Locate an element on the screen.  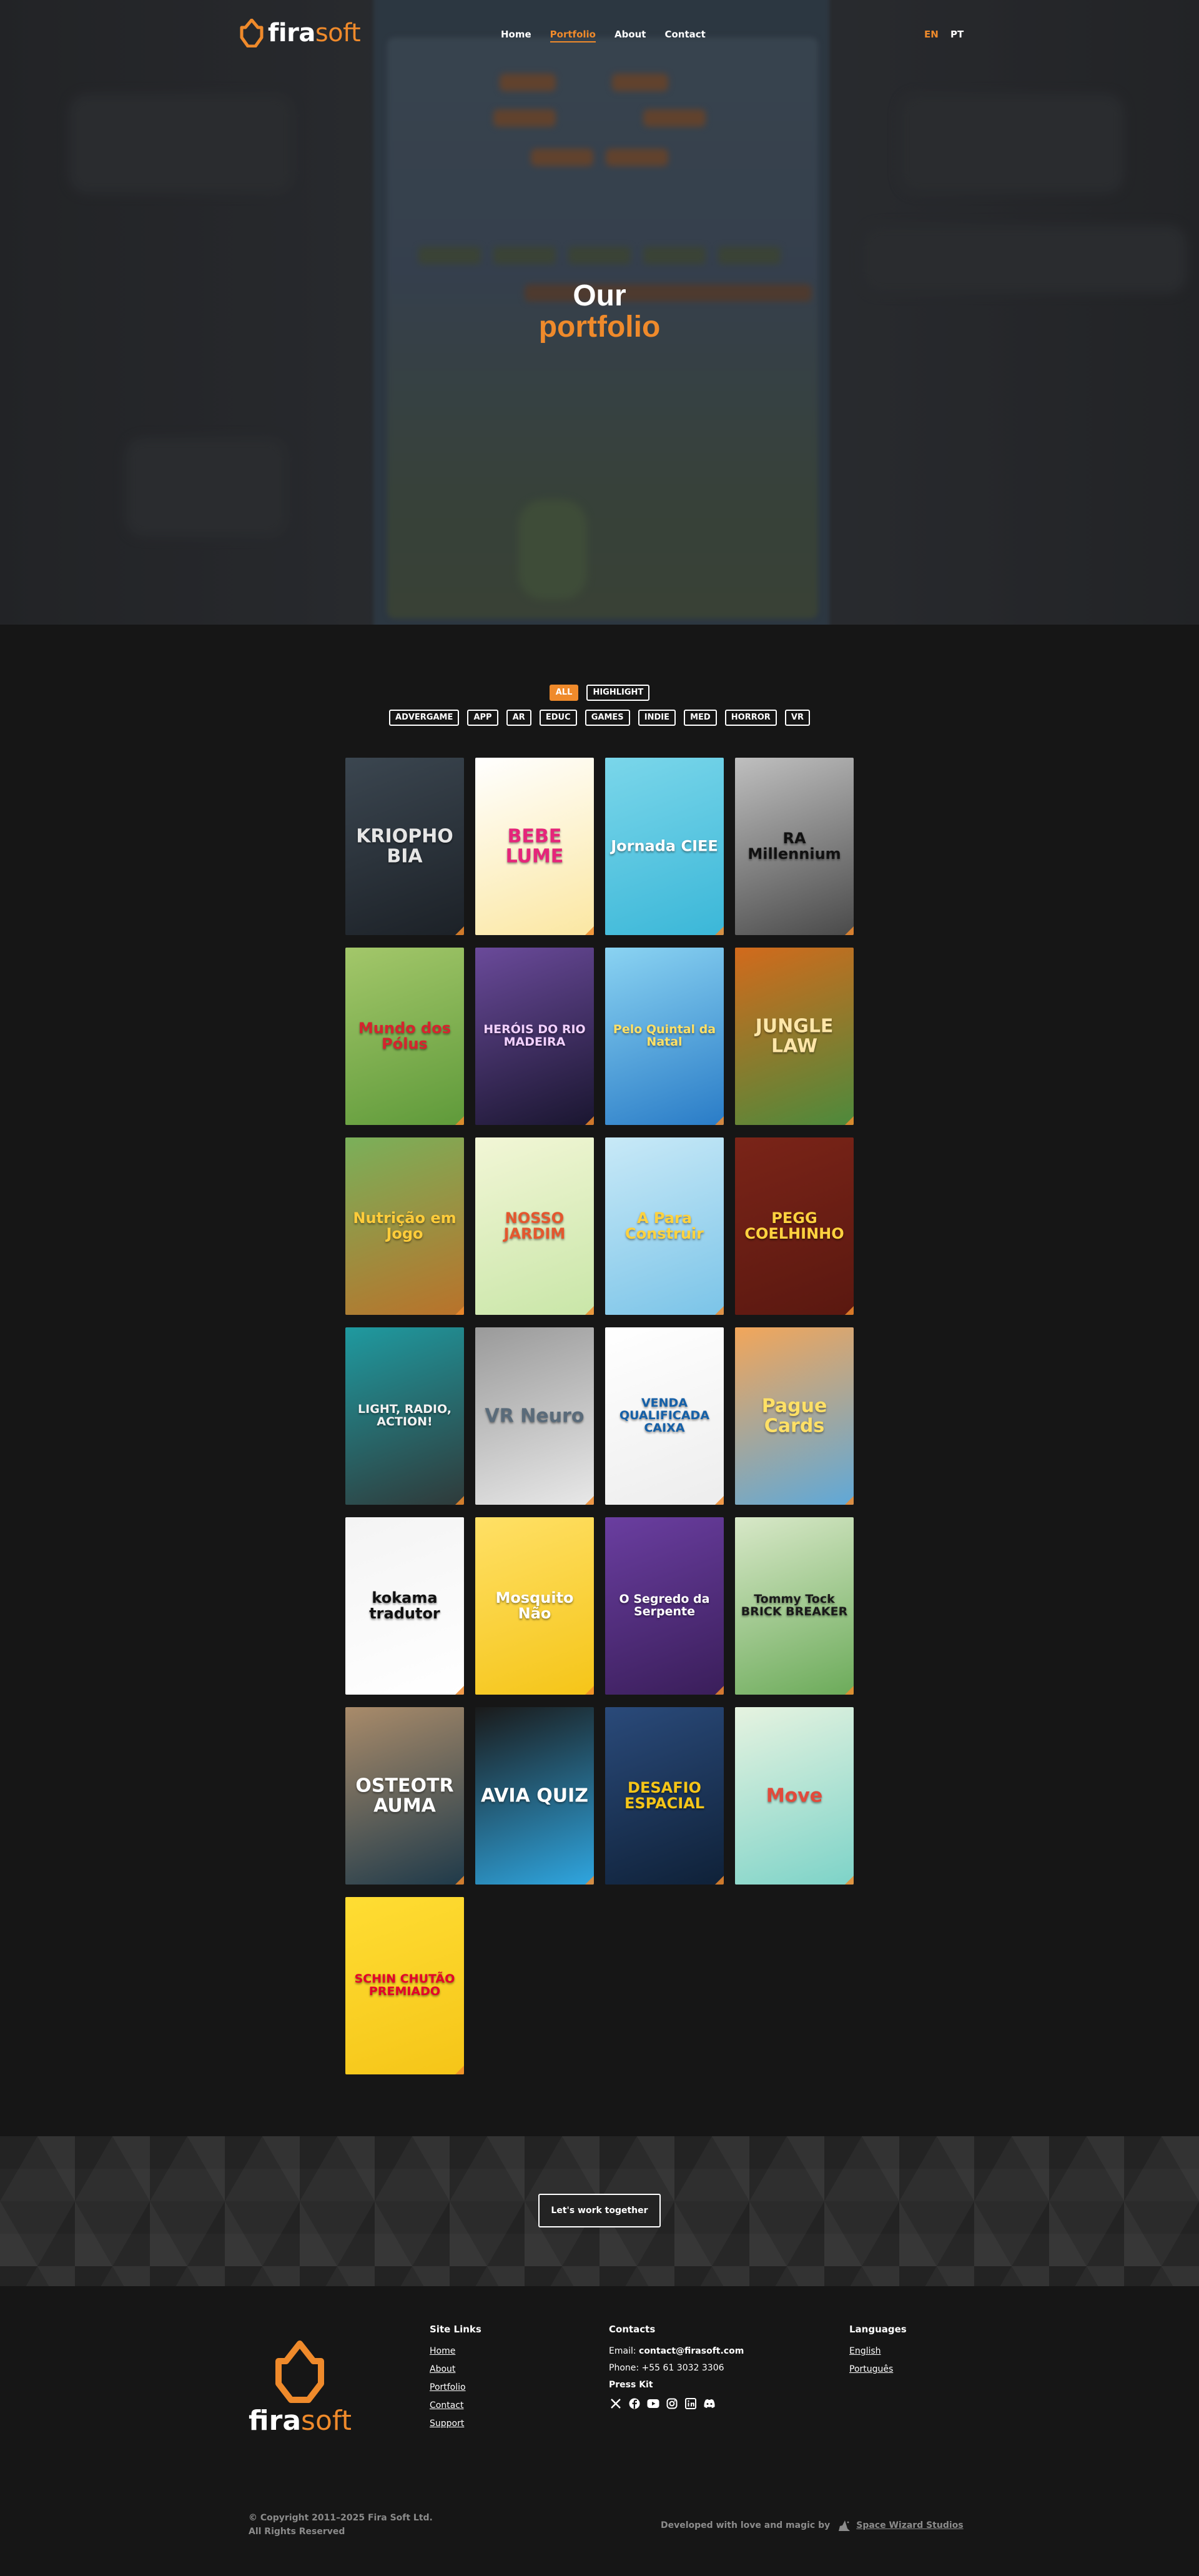
bg-character is located at coordinates (552, 550).